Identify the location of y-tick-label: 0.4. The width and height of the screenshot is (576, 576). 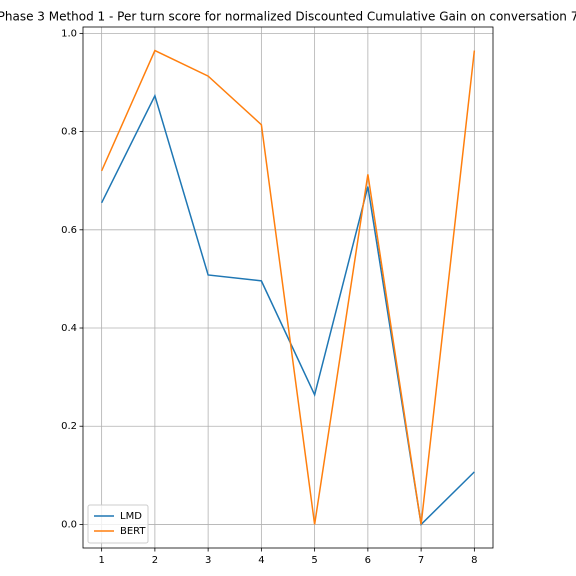
(69, 328).